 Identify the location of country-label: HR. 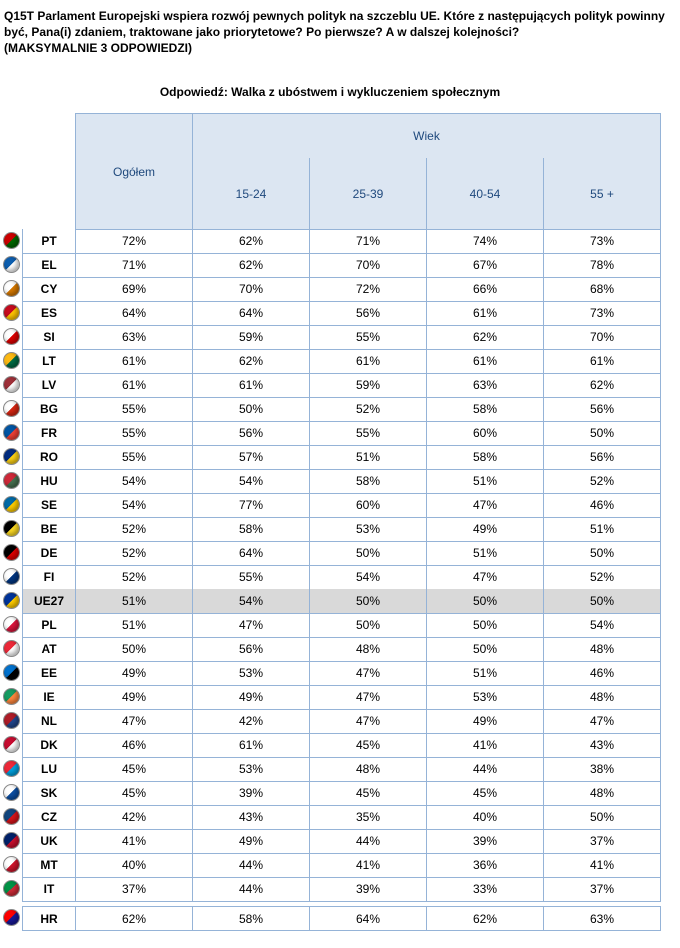
(49, 918).